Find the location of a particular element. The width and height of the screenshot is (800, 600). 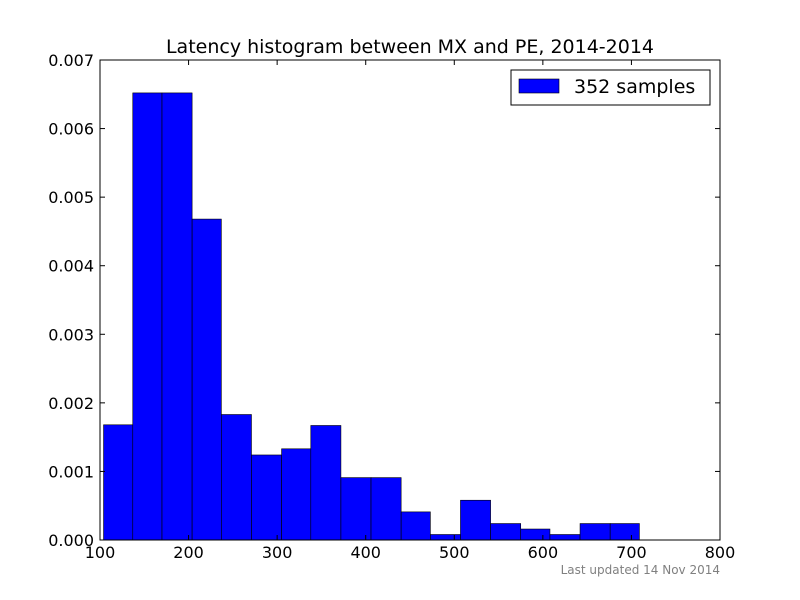

x-tick-label: 800 is located at coordinates (720, 552).